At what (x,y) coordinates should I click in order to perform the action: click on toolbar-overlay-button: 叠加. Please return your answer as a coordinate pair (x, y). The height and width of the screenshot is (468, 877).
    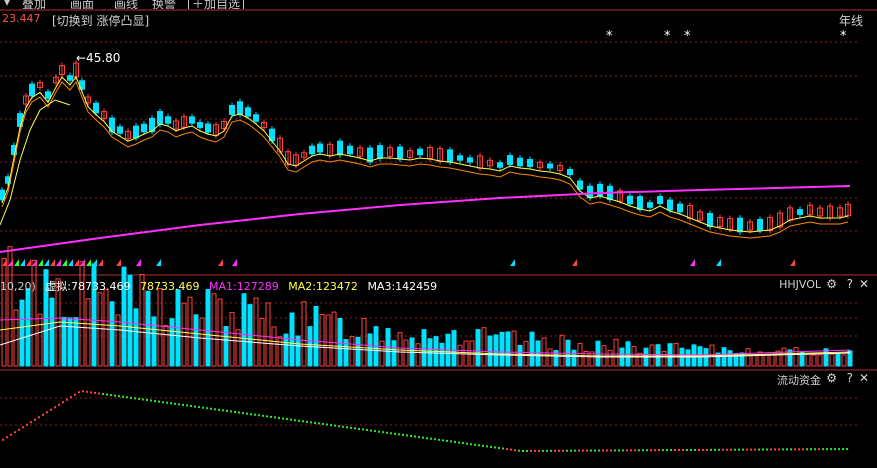
    Looking at the image, I should click on (34, 4).